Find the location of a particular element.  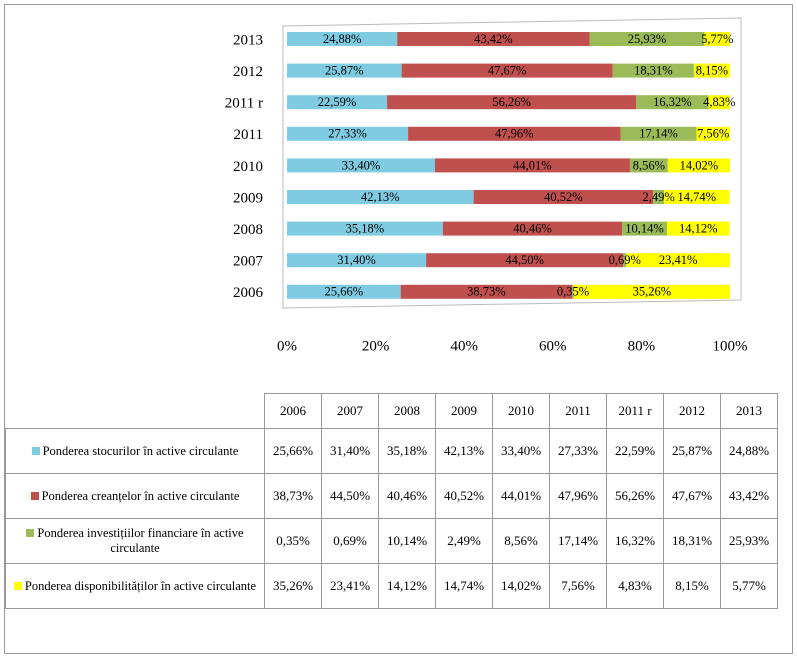

data-label: 17,14% is located at coordinates (658, 134).